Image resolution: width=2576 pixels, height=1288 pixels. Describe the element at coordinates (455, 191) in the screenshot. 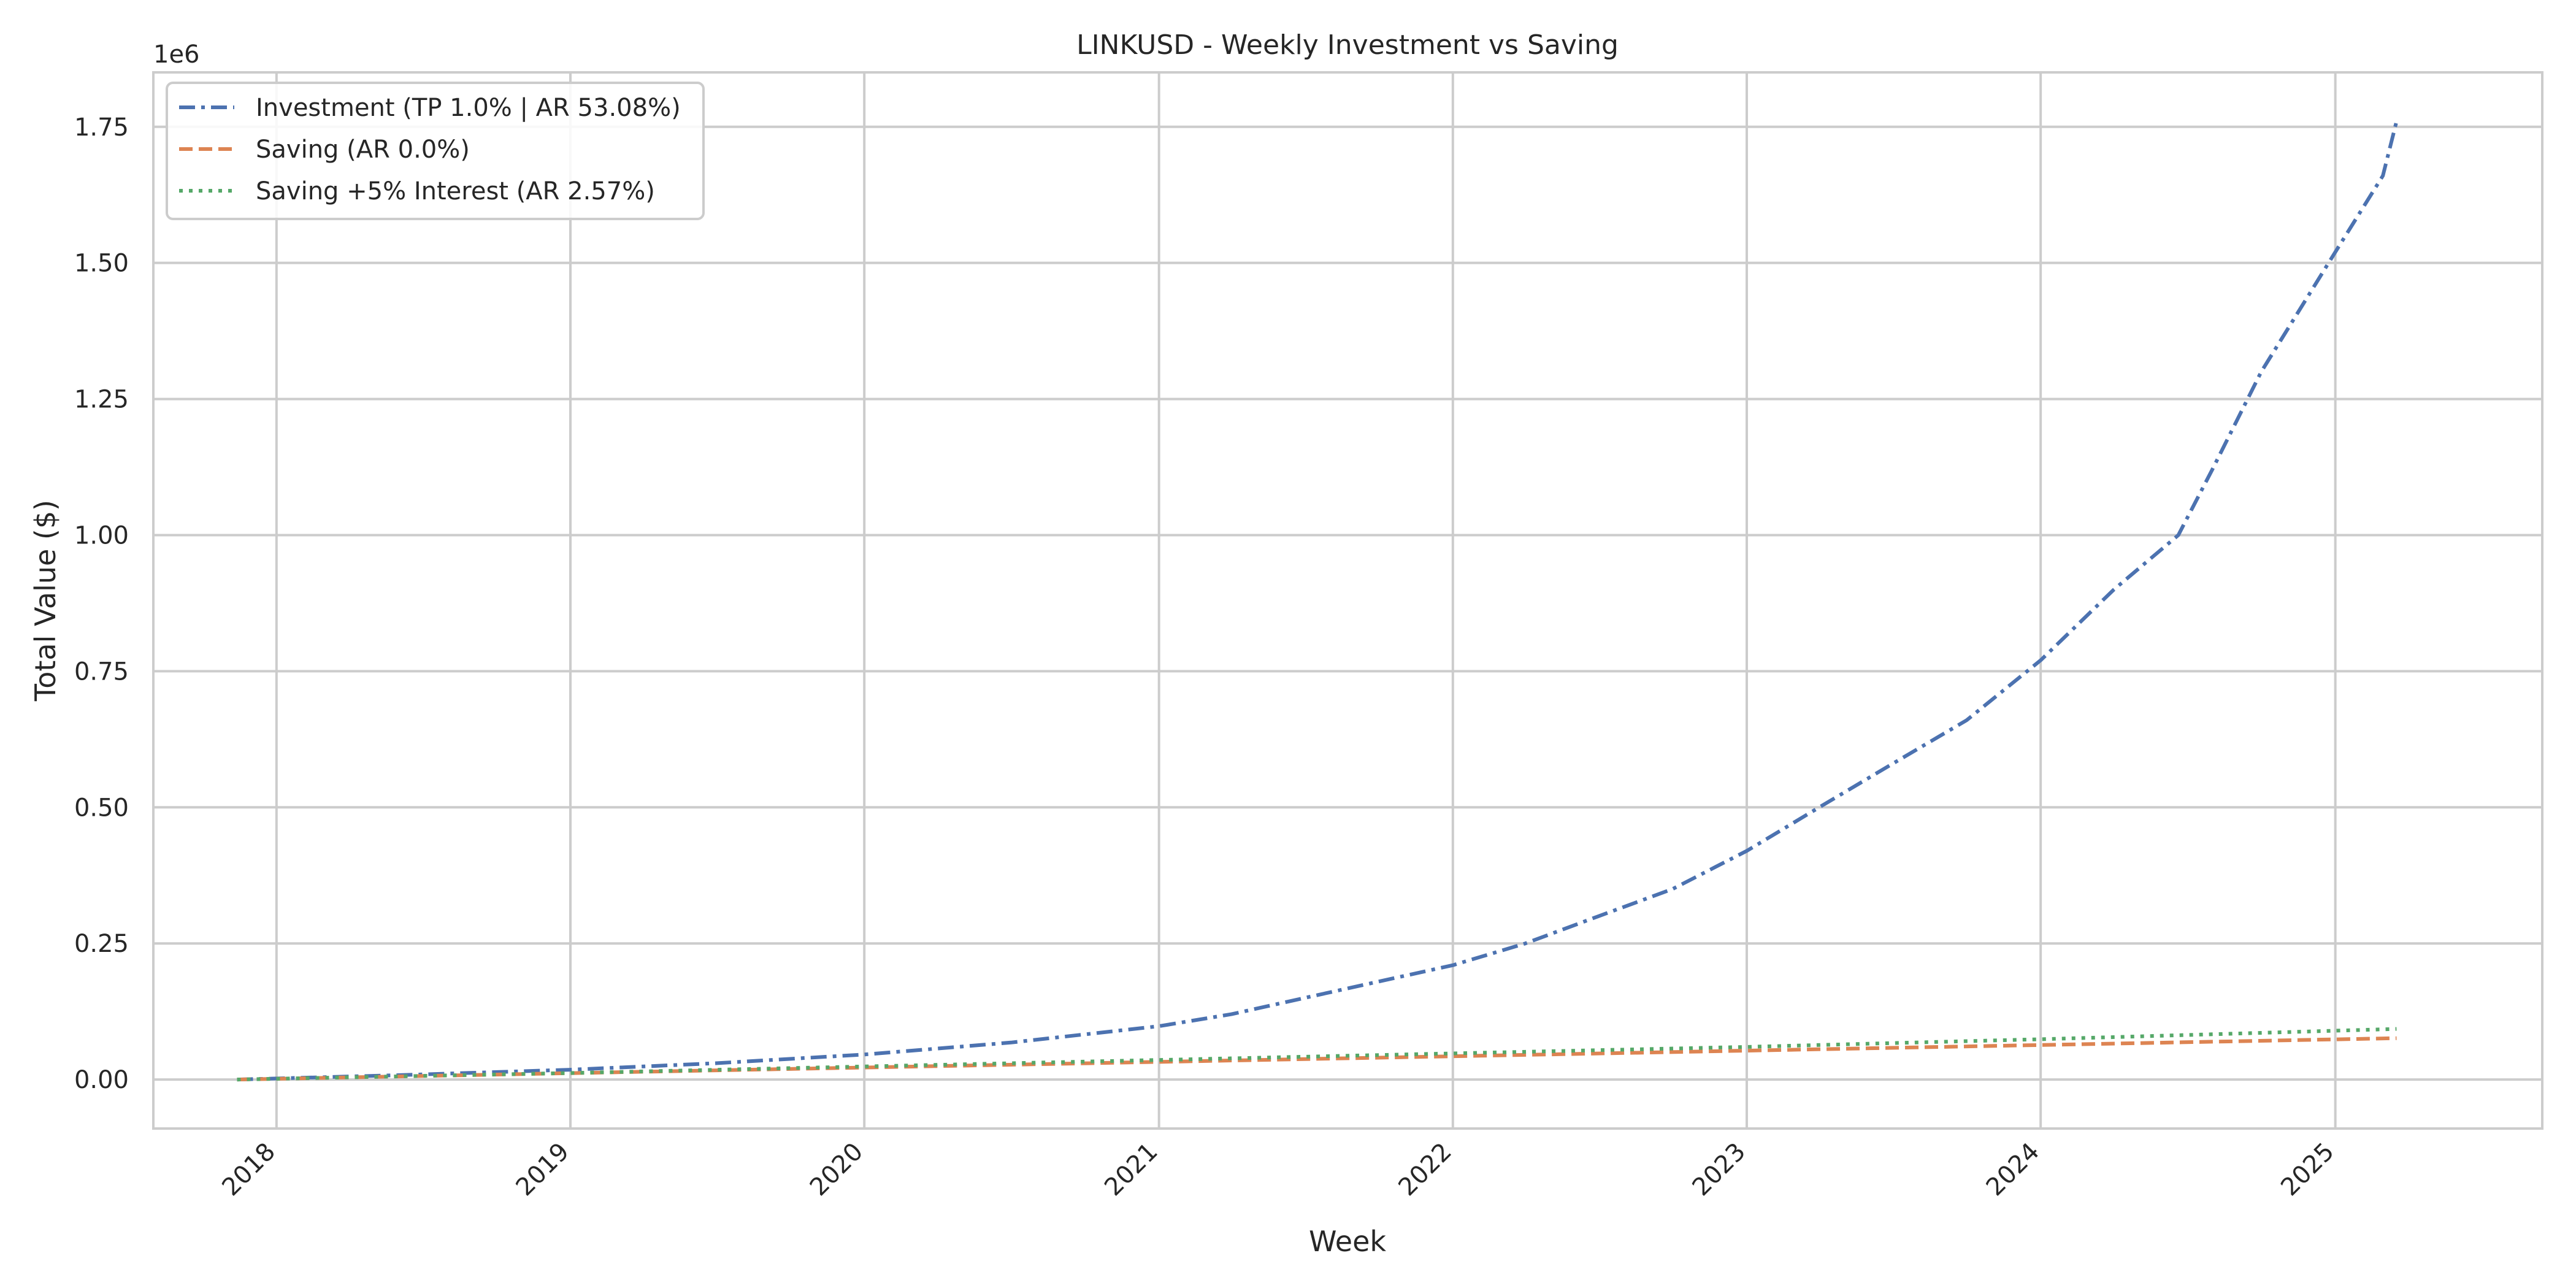

I see `legend-label: Saving +5% Interest (AR 2.57%)` at that location.